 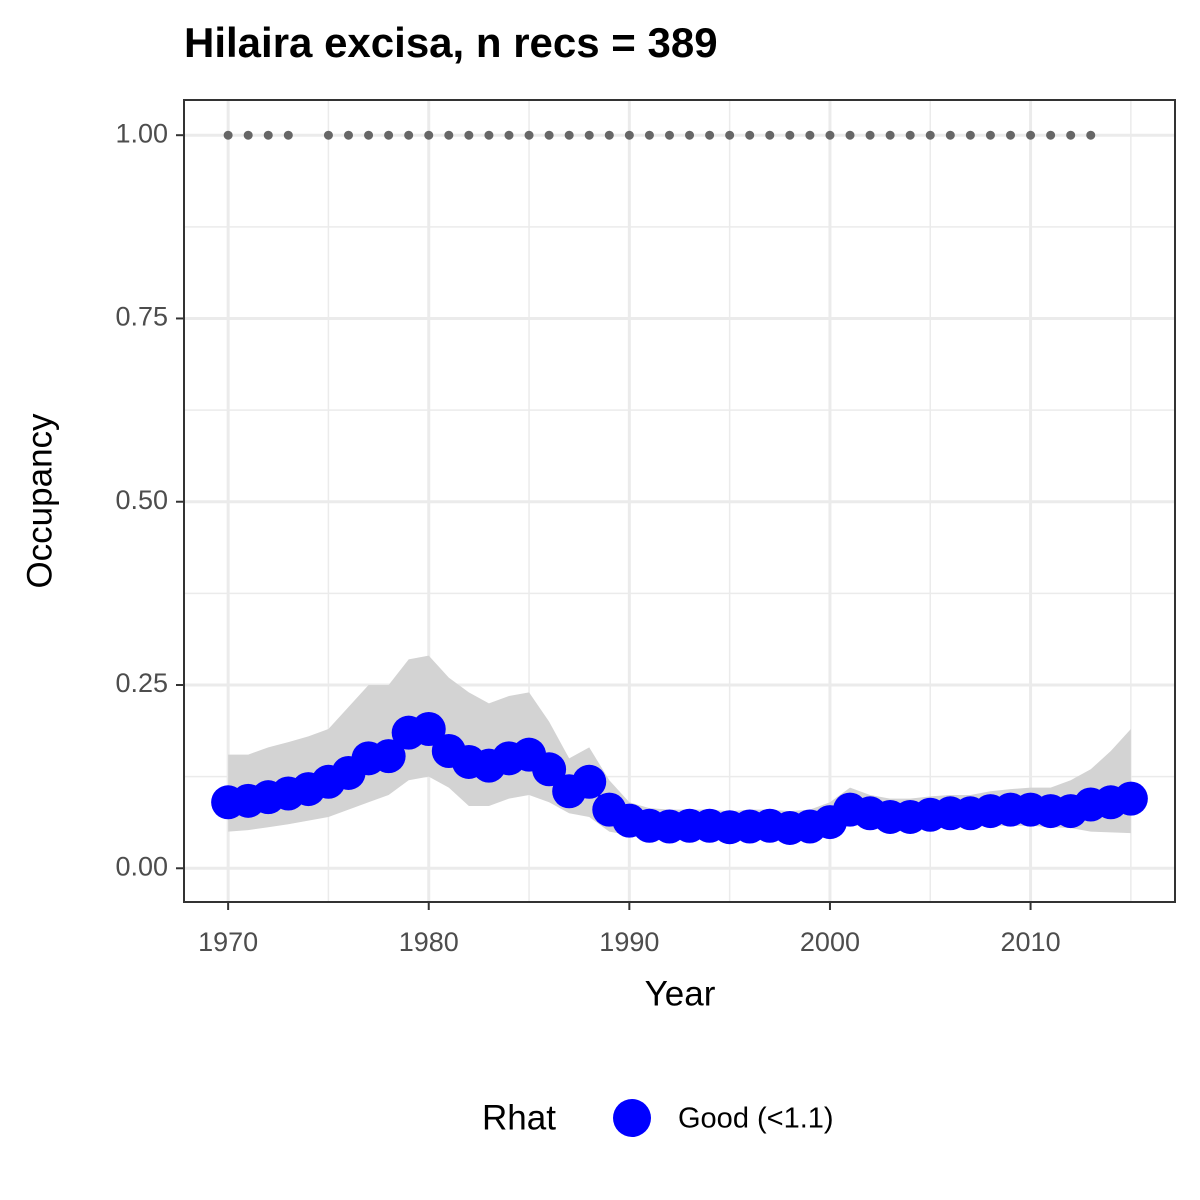 What do you see at coordinates (39, 501) in the screenshot?
I see `y-axis-title: Occupancy` at bounding box center [39, 501].